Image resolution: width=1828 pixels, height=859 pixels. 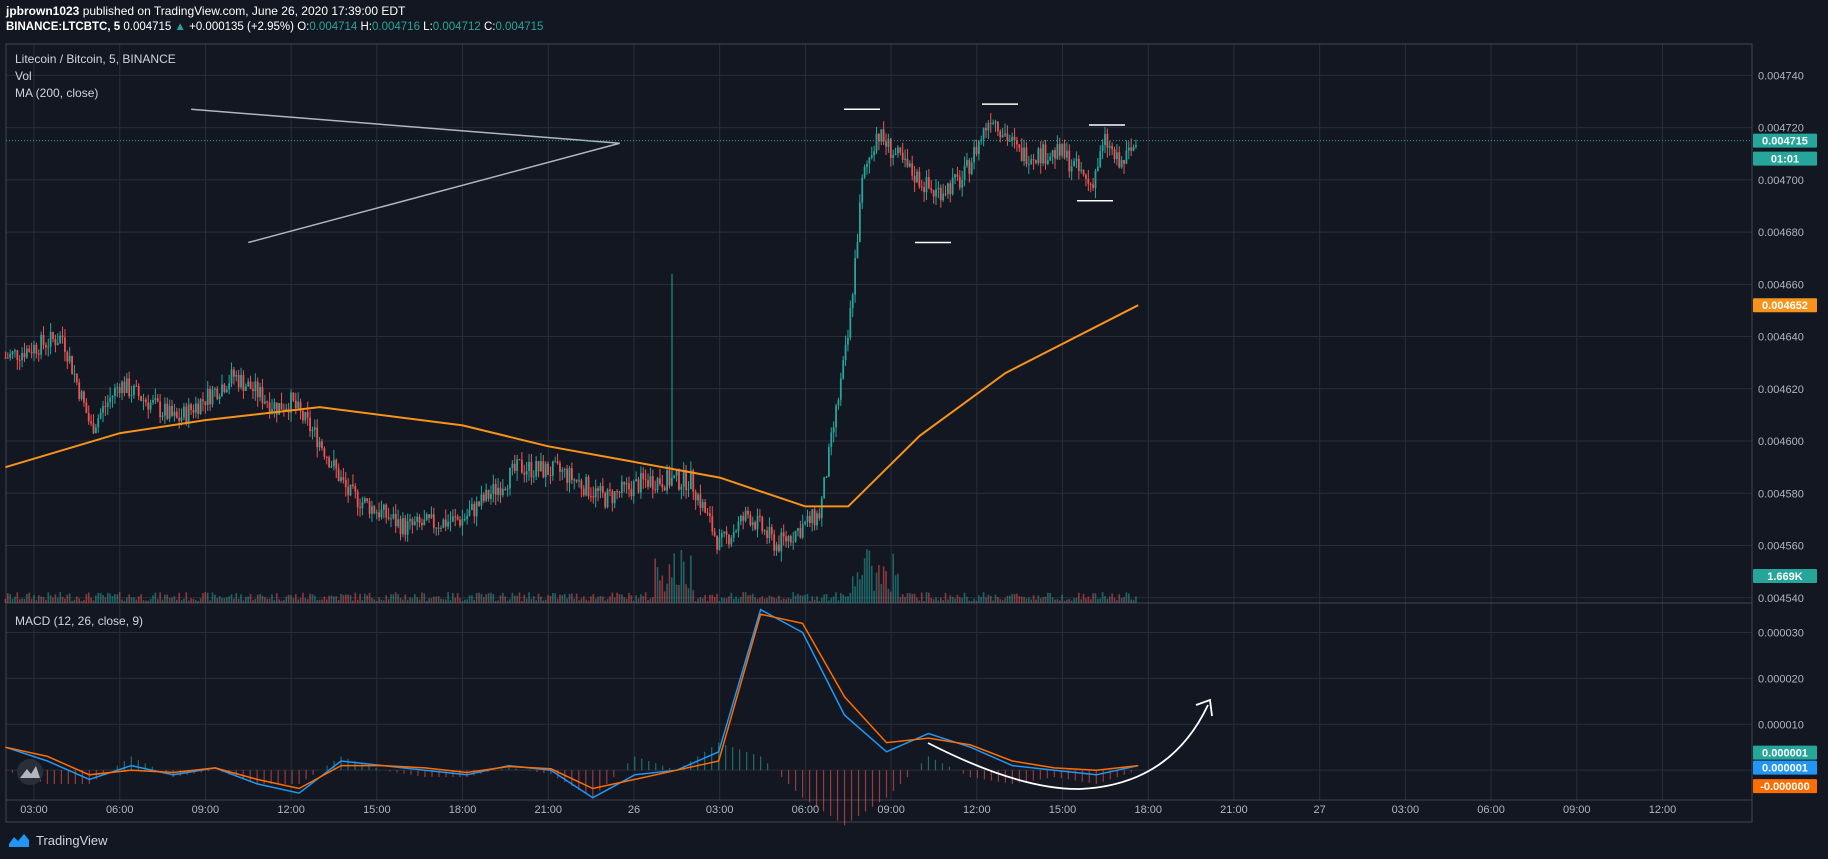 I want to click on volume-legend: Vol, so click(x=23, y=76).